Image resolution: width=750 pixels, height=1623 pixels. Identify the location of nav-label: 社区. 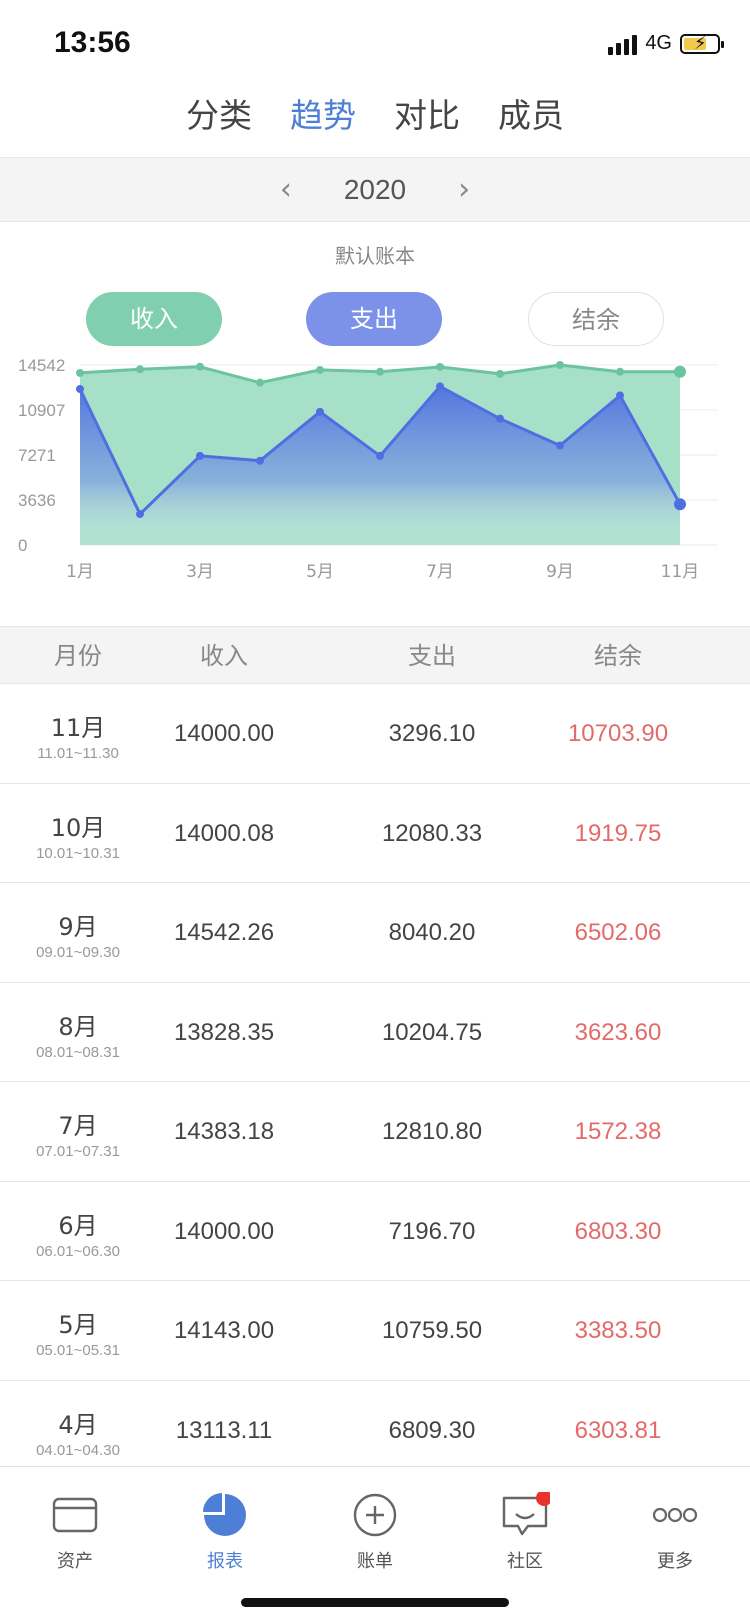
(525, 1561).